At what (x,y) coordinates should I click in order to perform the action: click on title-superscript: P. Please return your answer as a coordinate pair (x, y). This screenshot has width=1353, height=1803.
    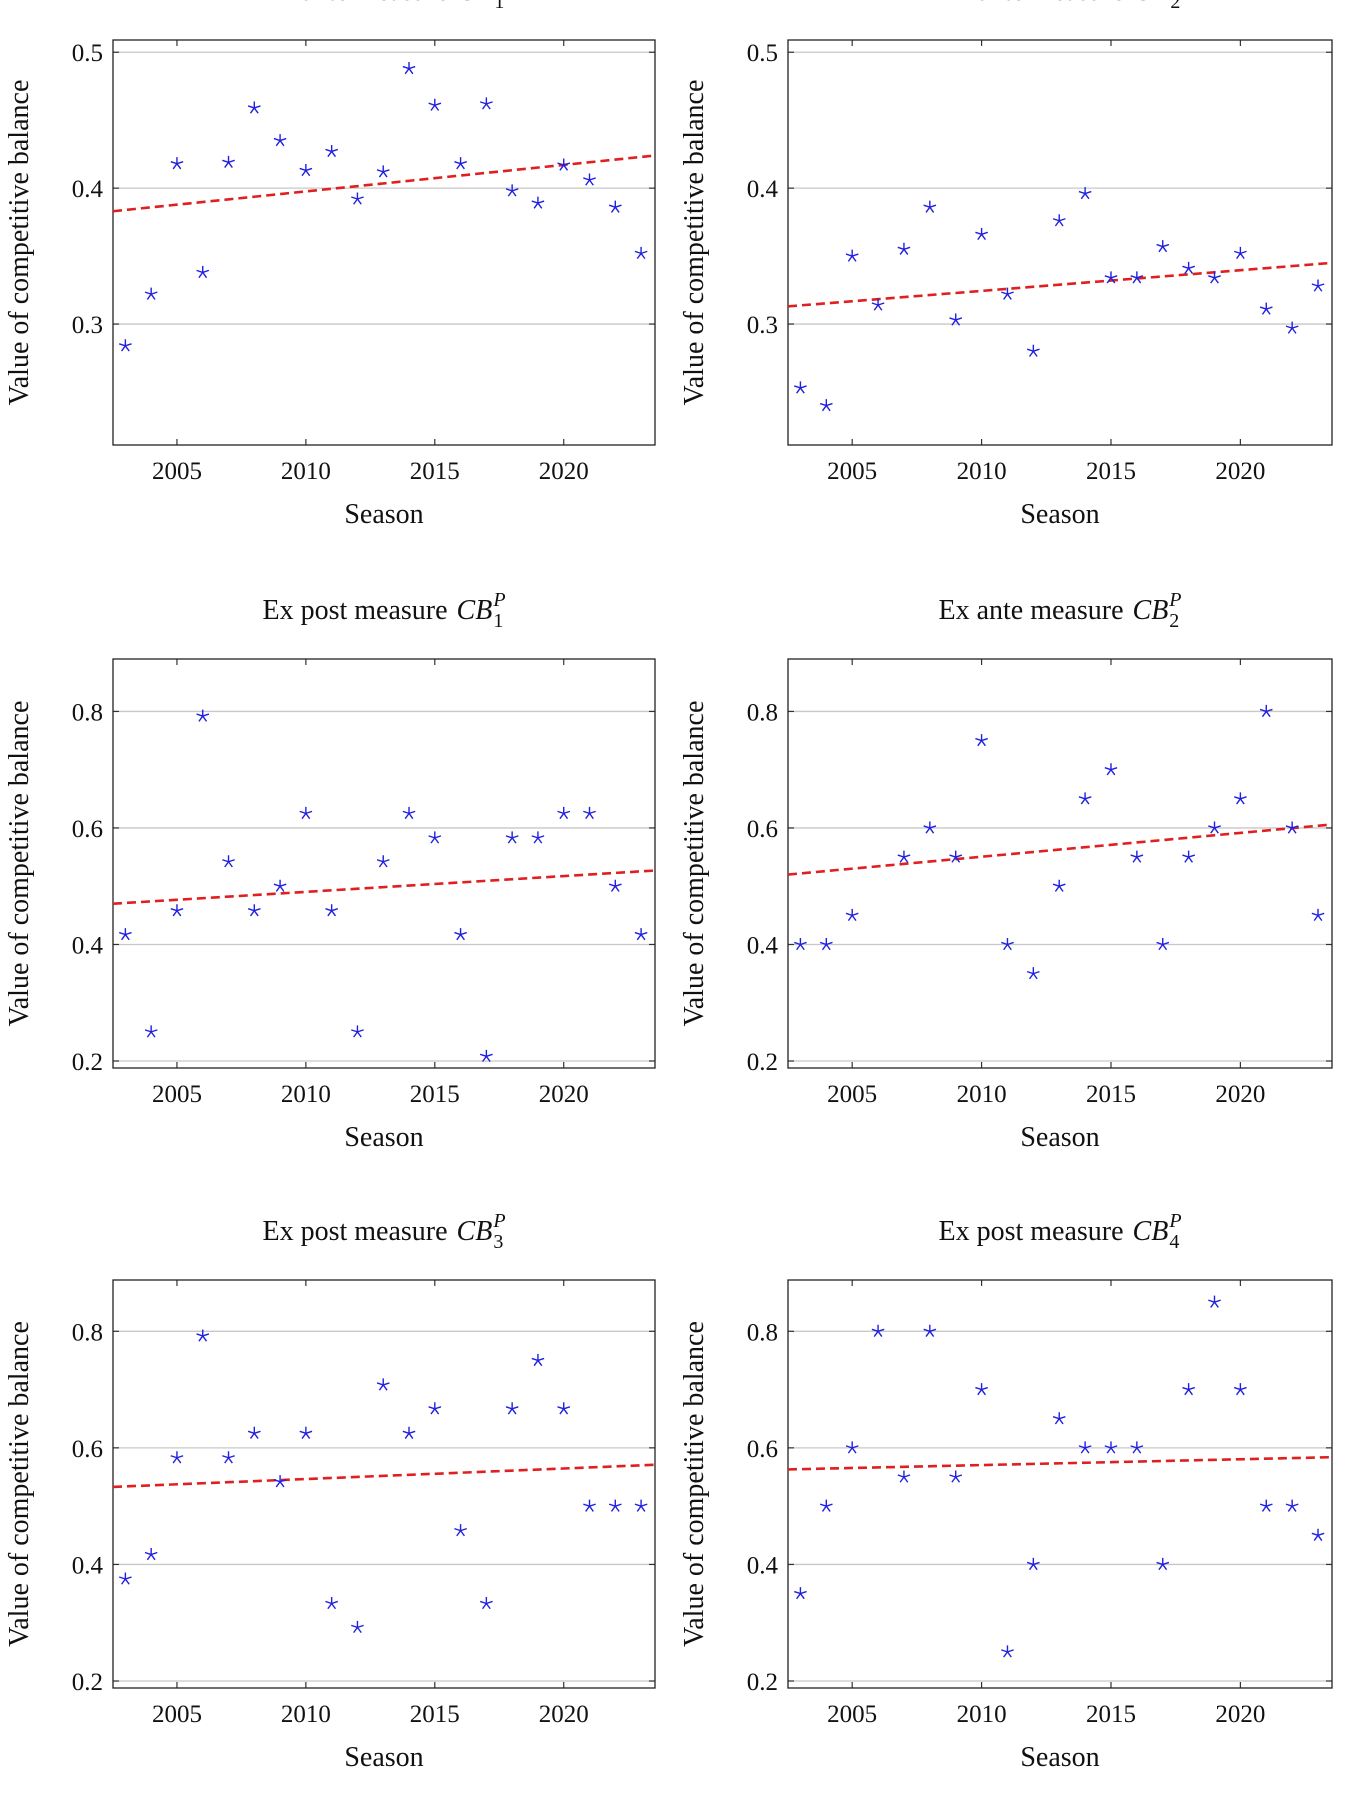
    Looking at the image, I should click on (1174, 600).